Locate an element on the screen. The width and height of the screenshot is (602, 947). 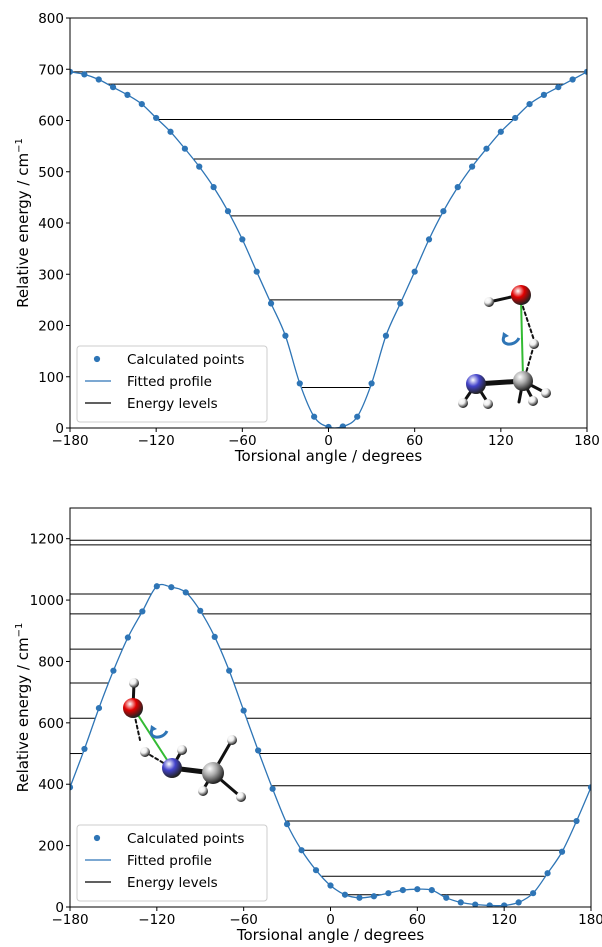
molecule-illustration-bottom is located at coordinates (184, 740).